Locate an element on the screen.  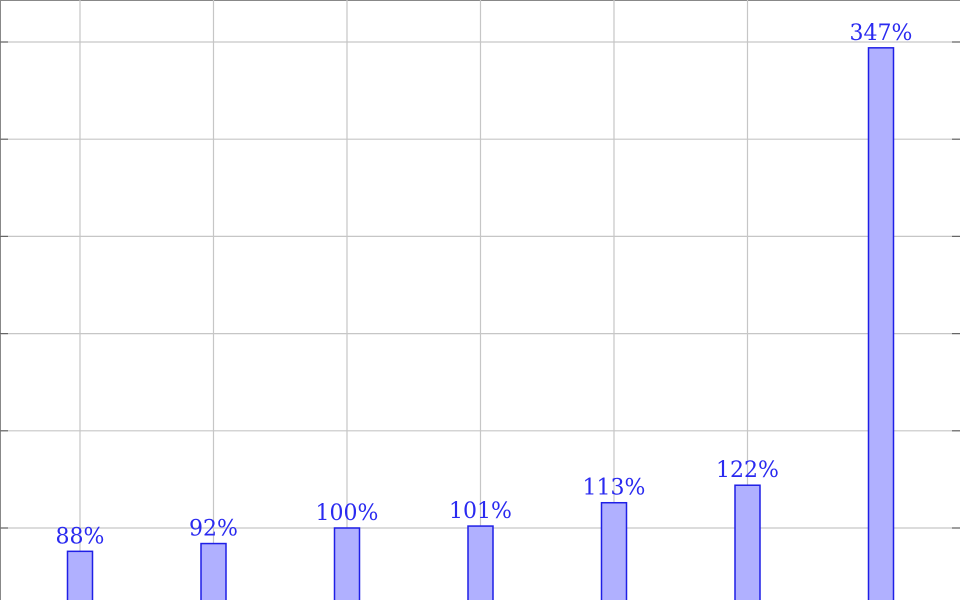
data-label: 113% is located at coordinates (614, 488).